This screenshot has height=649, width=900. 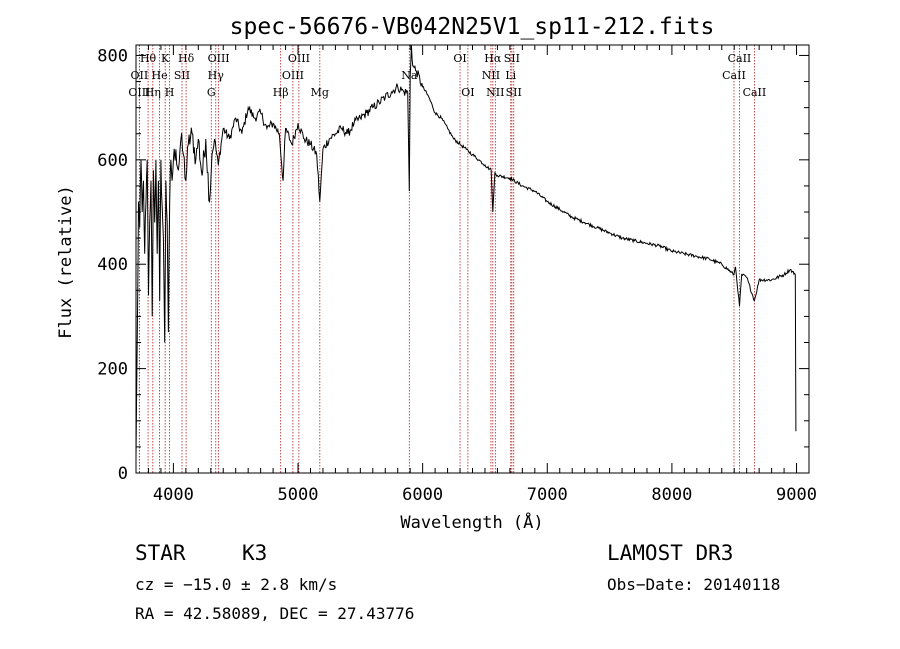 I want to click on spectral-line-label: Hβ, so click(x=281, y=92).